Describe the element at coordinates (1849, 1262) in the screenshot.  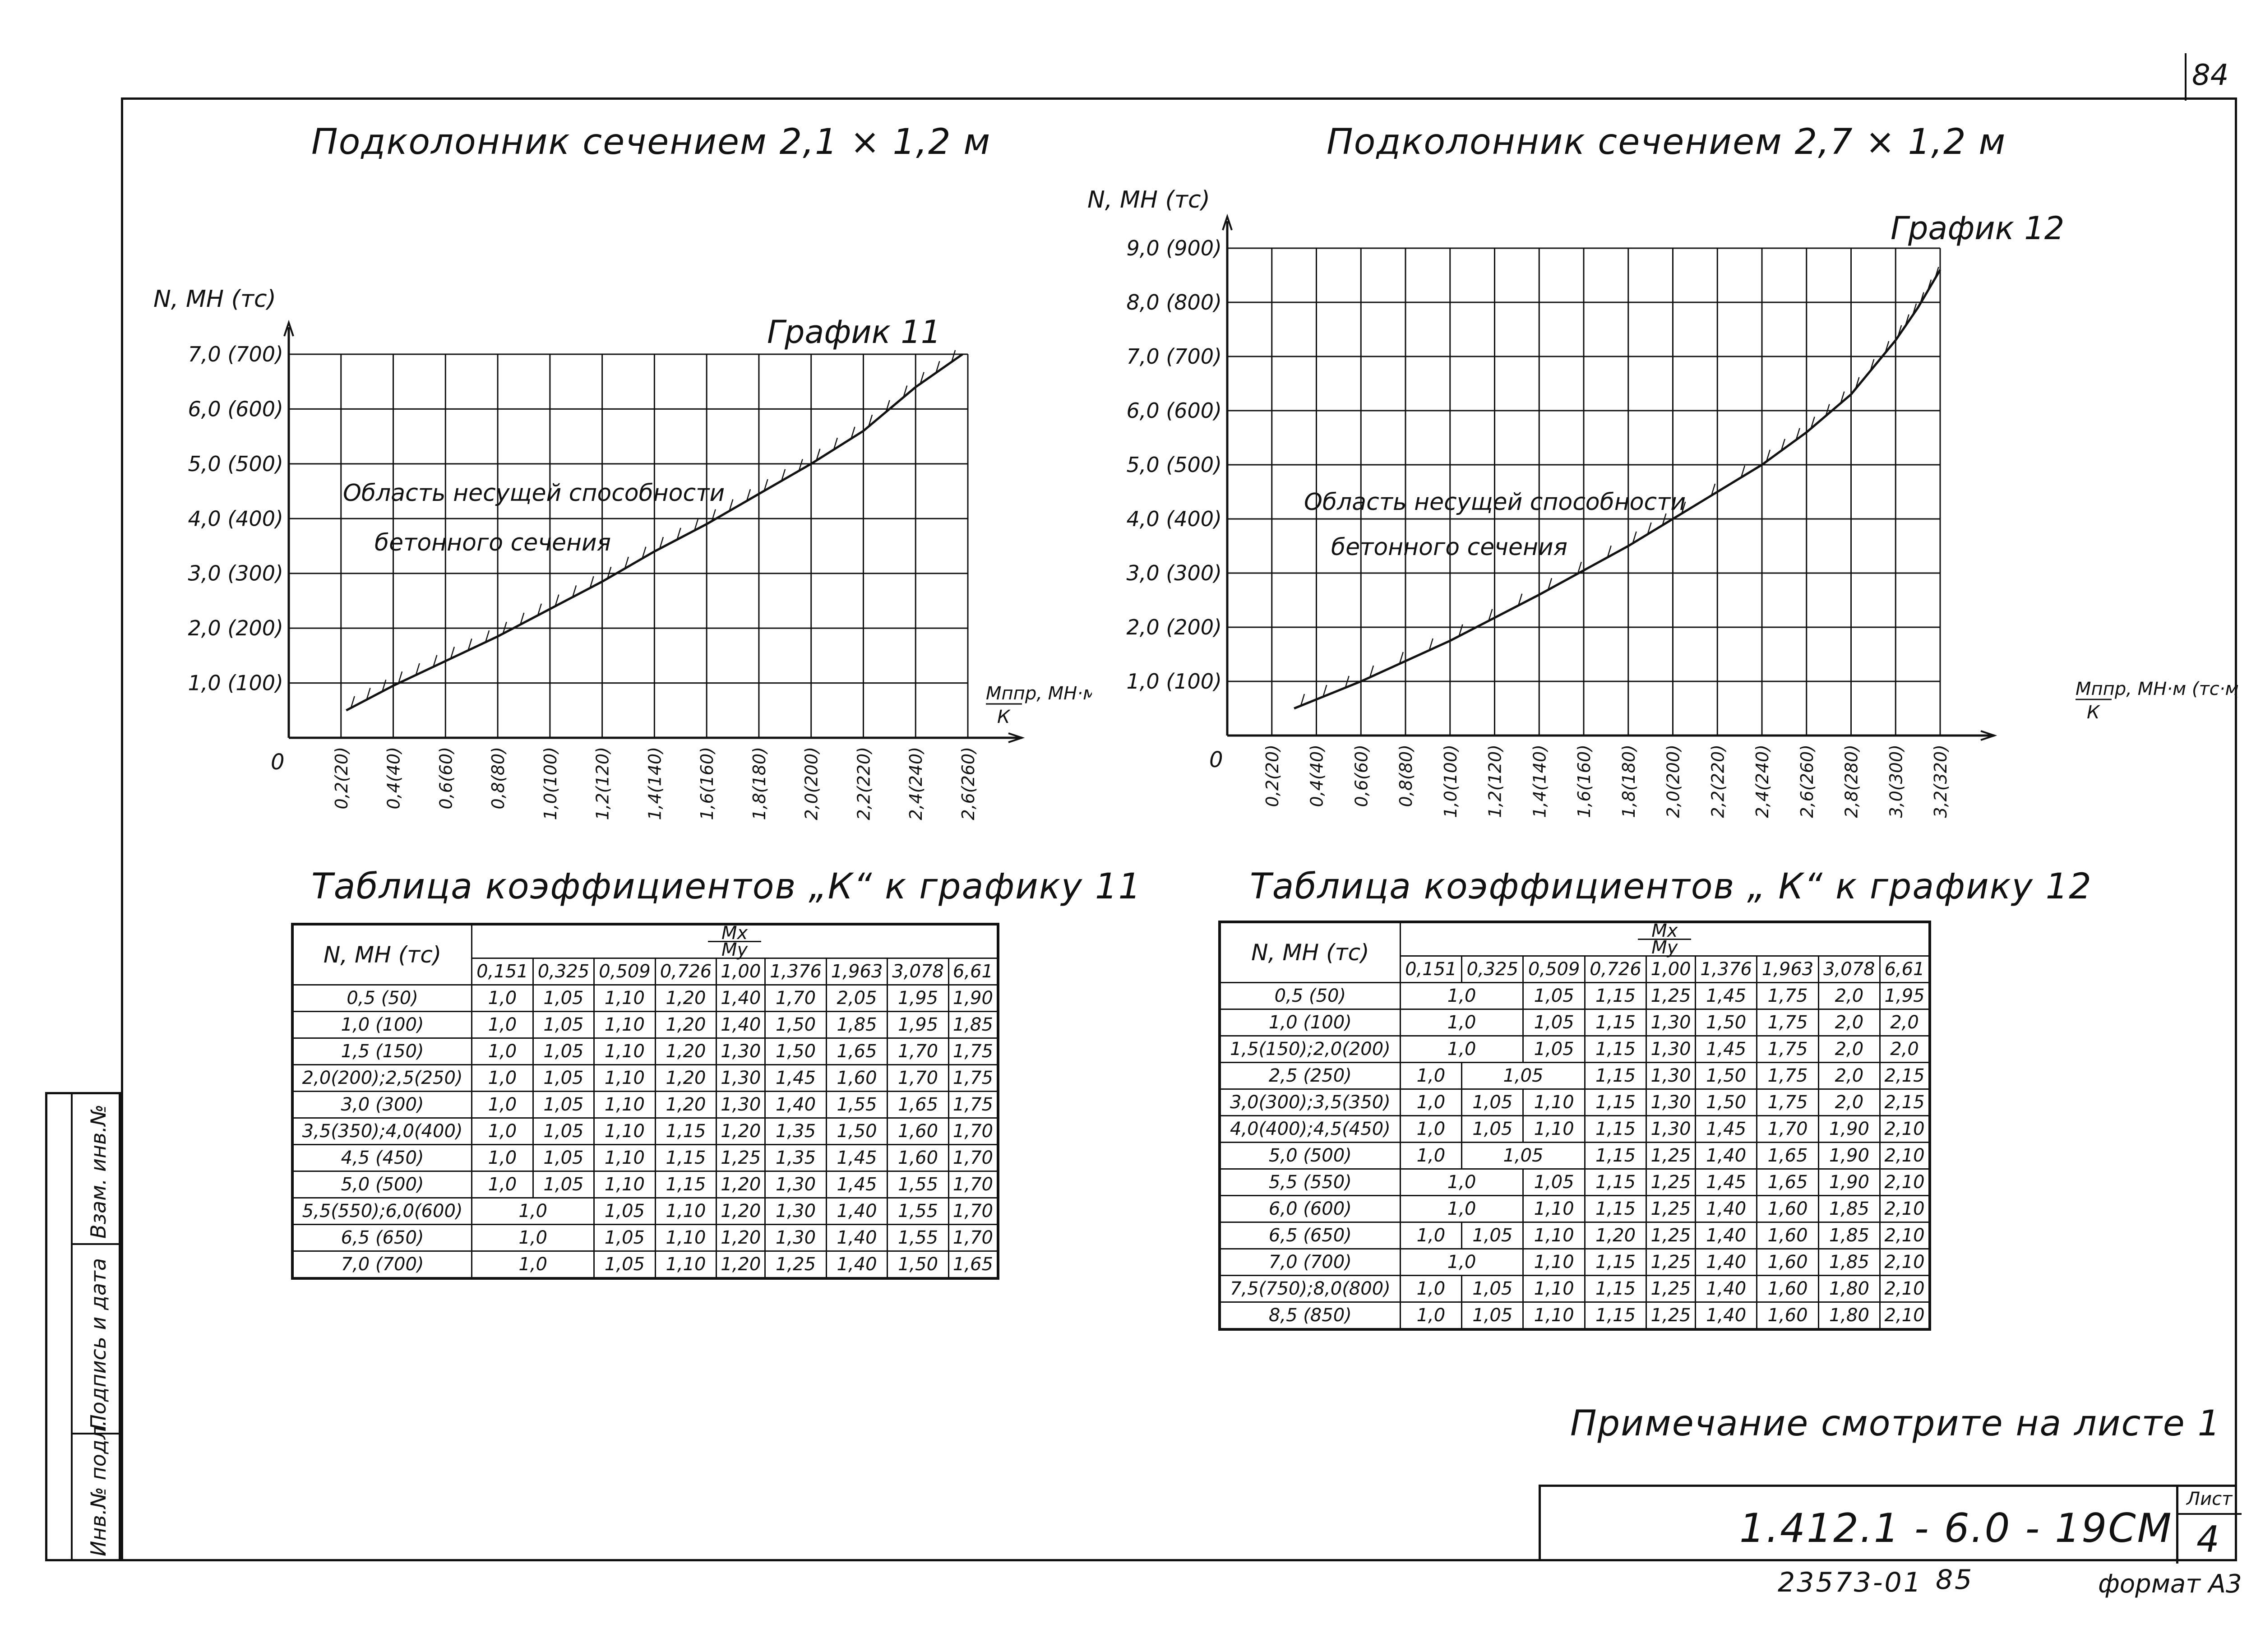
I see `table-cell: 1,85` at that location.